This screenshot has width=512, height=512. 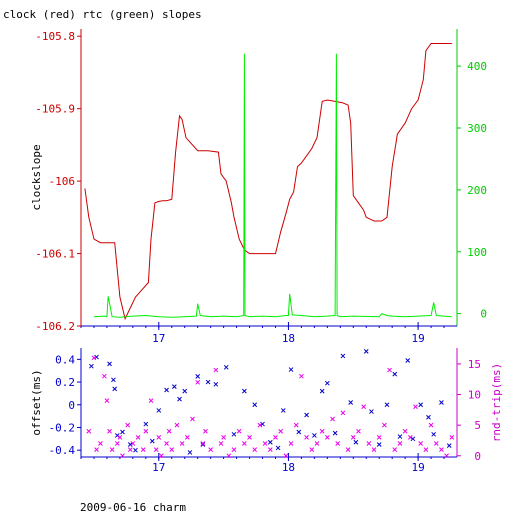 I want to click on y-tick-label: -0.2, so click(x=62, y=427).